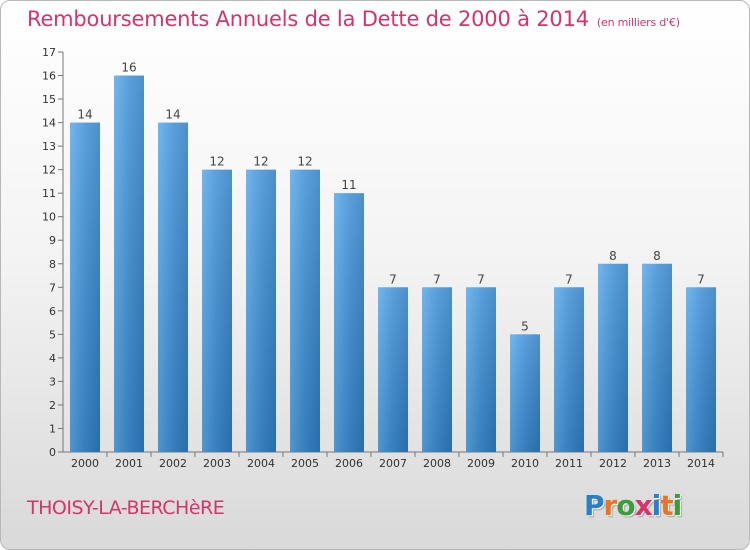 The width and height of the screenshot is (750, 550). What do you see at coordinates (216, 162) in the screenshot?
I see `value-label-2003: 12` at bounding box center [216, 162].